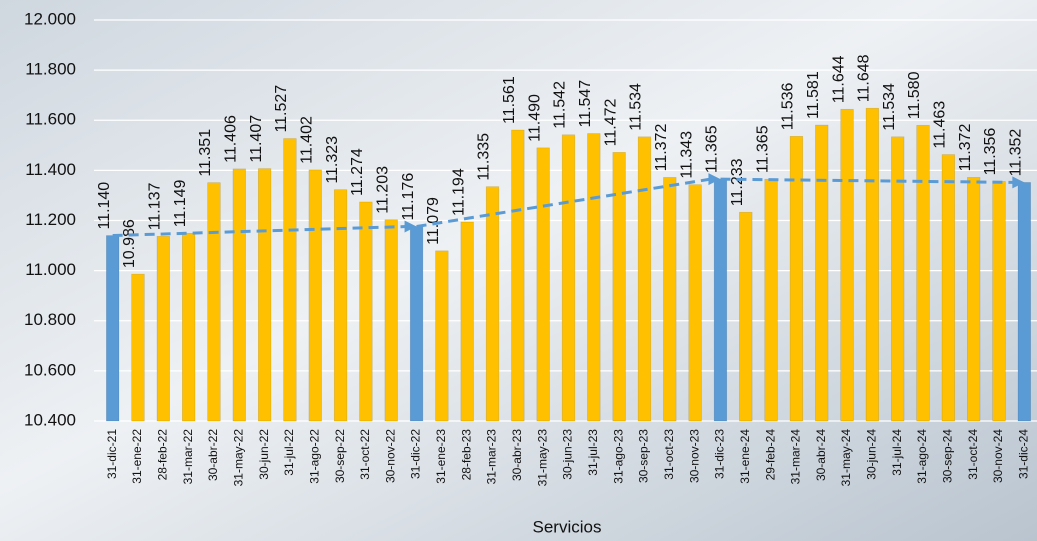 This screenshot has width=1037, height=541. What do you see at coordinates (821, 455) in the screenshot?
I see `x-tick-label: 30-abr-24` at bounding box center [821, 455].